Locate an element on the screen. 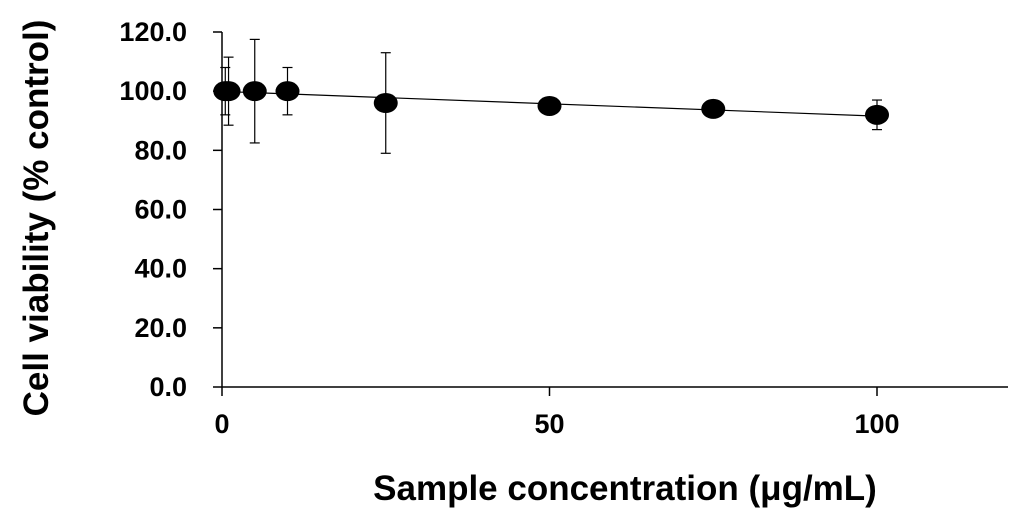 The height and width of the screenshot is (522, 1024). x-tick-labels: 0 50 100 is located at coordinates (556, 424).